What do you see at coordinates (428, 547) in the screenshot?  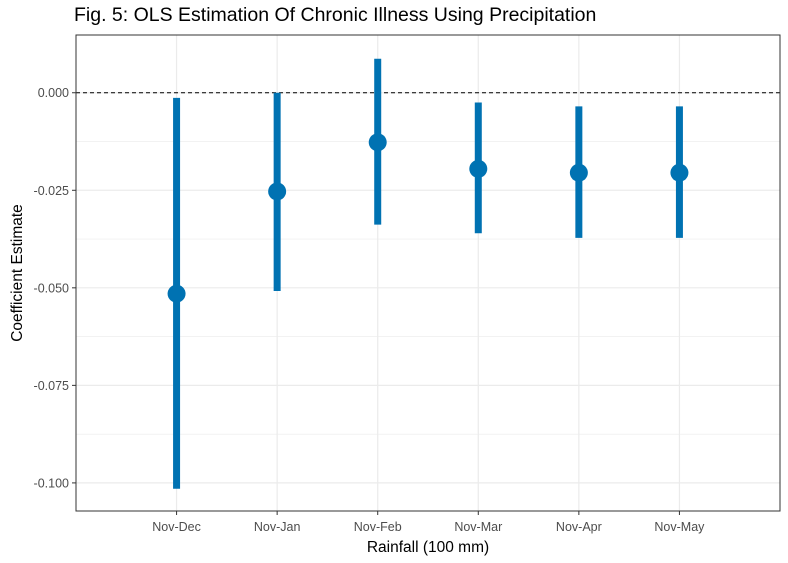 I see `x-axis-title: Rainfall (100 mm)` at bounding box center [428, 547].